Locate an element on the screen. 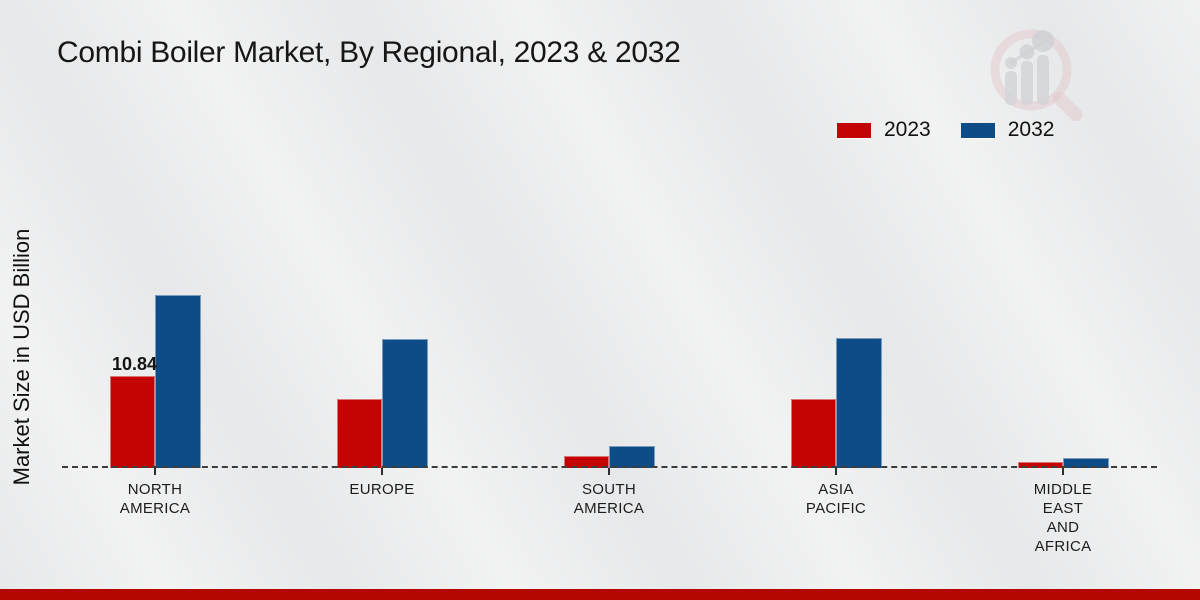 This screenshot has height=600, width=1200. bar-2023-south-america is located at coordinates (586, 462).